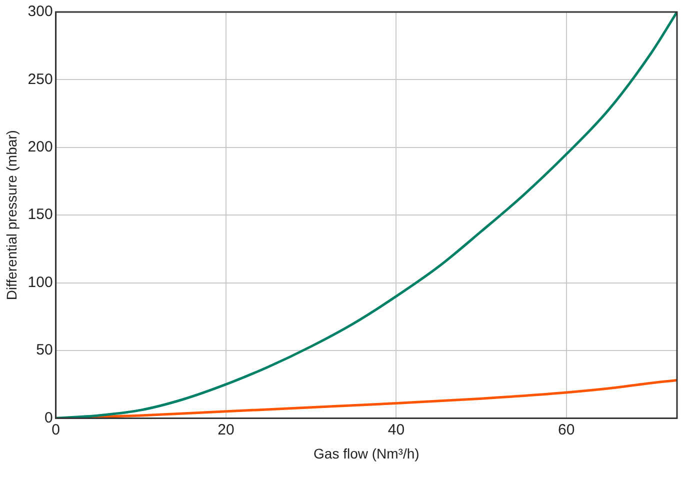 The image size is (689, 477). What do you see at coordinates (40, 215) in the screenshot?
I see `y-tick-label: 150` at bounding box center [40, 215].